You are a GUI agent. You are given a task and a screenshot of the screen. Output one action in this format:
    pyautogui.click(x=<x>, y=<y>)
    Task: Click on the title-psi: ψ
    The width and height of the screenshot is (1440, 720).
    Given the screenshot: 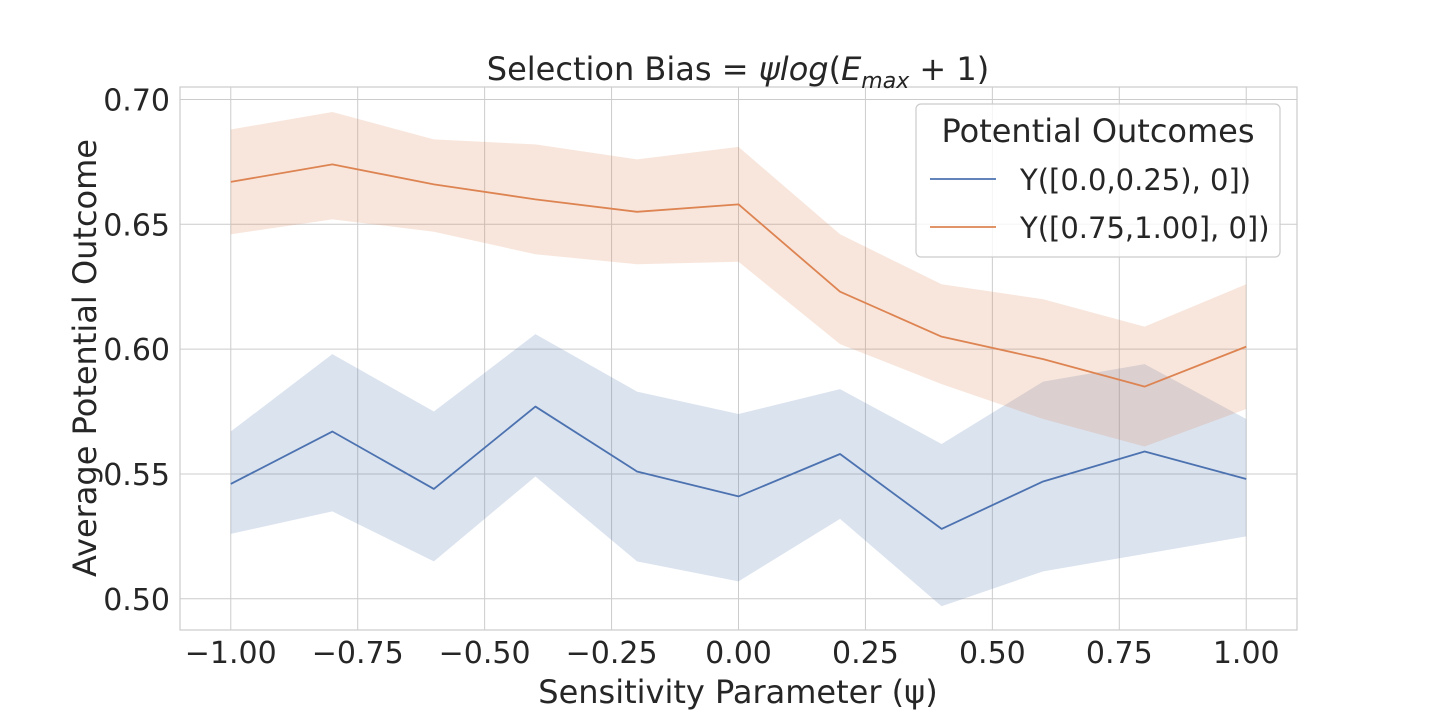 What is the action you would take?
    pyautogui.click(x=770, y=69)
    